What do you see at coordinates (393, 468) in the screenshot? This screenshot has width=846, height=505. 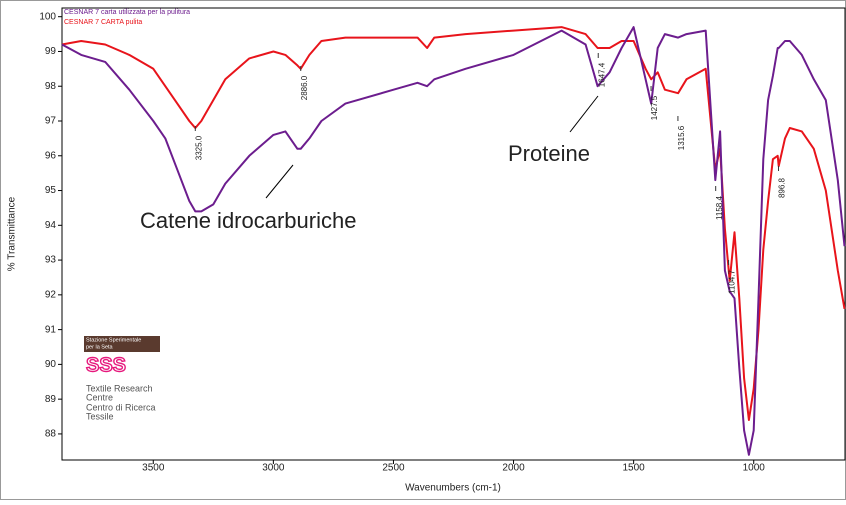 I see `x-tick-label: 2500` at bounding box center [393, 468].